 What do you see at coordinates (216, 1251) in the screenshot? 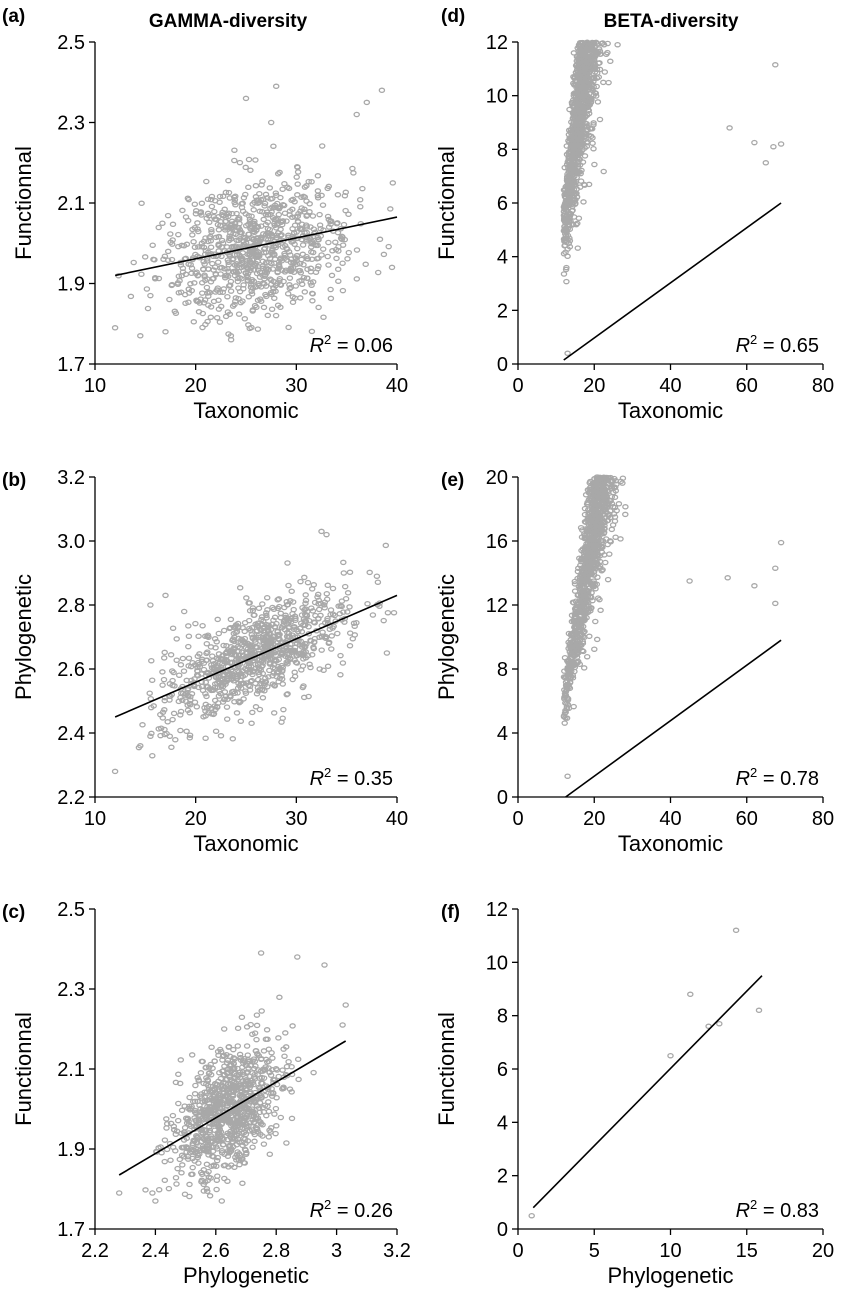
I see `x-tick-label: 2.6` at bounding box center [216, 1251].